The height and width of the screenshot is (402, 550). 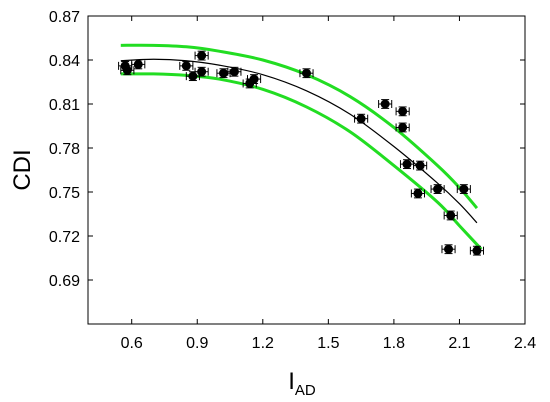 I want to click on y-tick-label: 0.84, so click(x=64, y=61).